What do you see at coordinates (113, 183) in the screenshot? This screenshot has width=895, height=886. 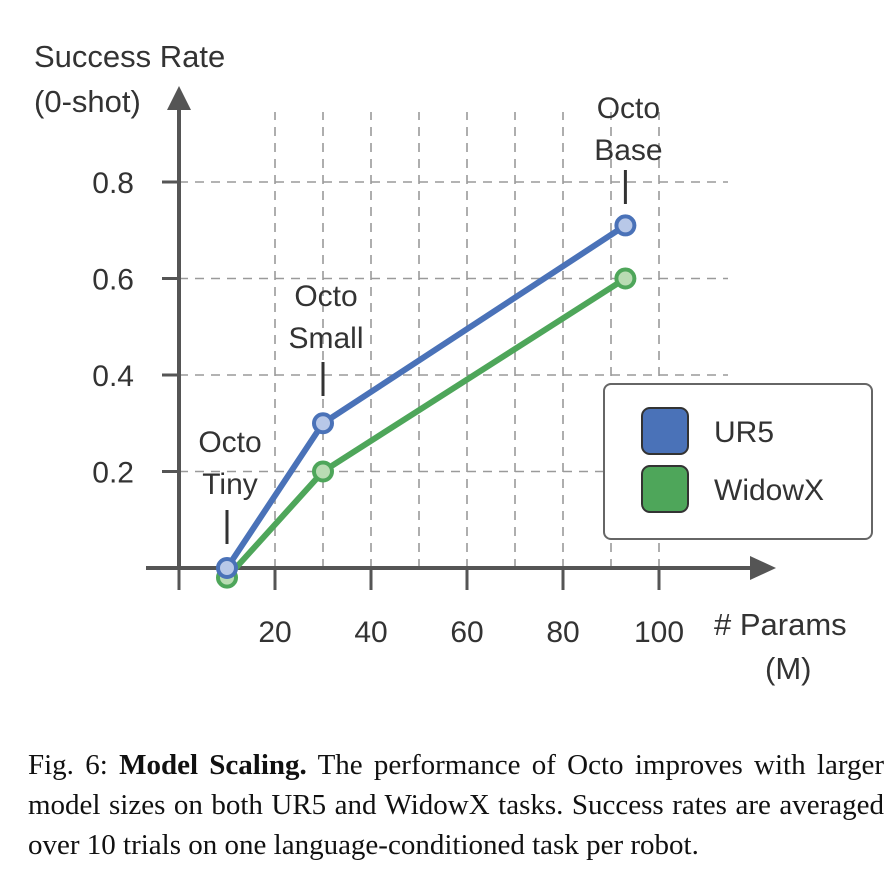 I see `y-tick-label: 0.8` at bounding box center [113, 183].